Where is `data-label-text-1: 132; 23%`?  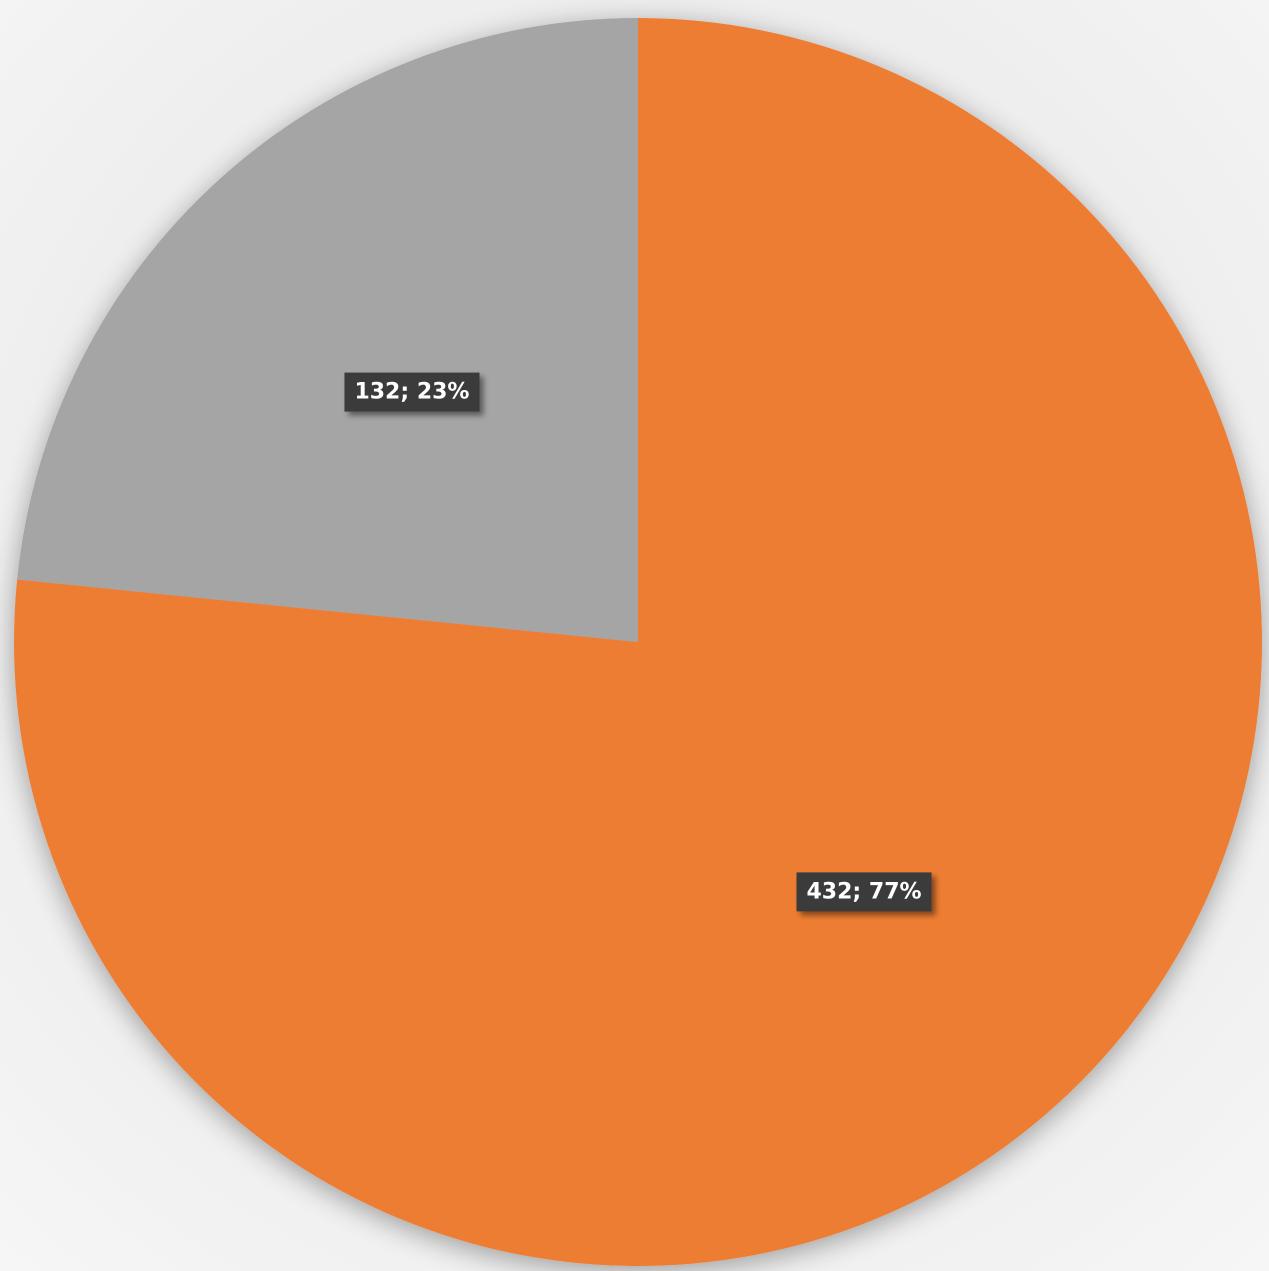 data-label-text-1: 132; 23% is located at coordinates (411, 392).